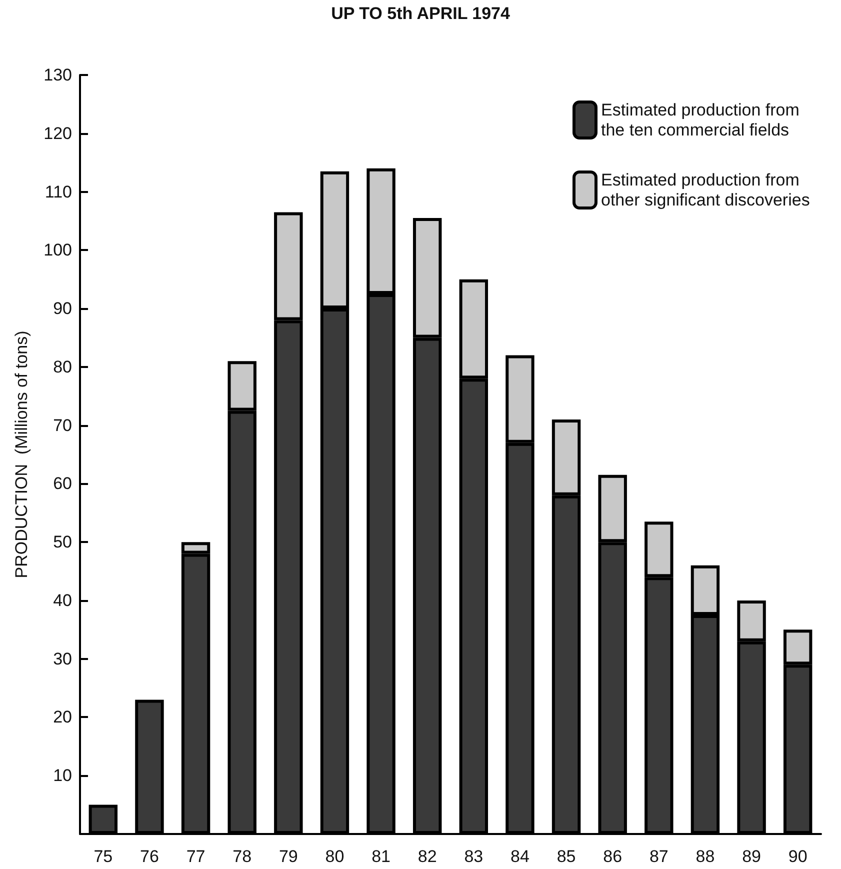 The height and width of the screenshot is (869, 841). Describe the element at coordinates (520, 856) in the screenshot. I see `x-tick-label: 84` at that location.